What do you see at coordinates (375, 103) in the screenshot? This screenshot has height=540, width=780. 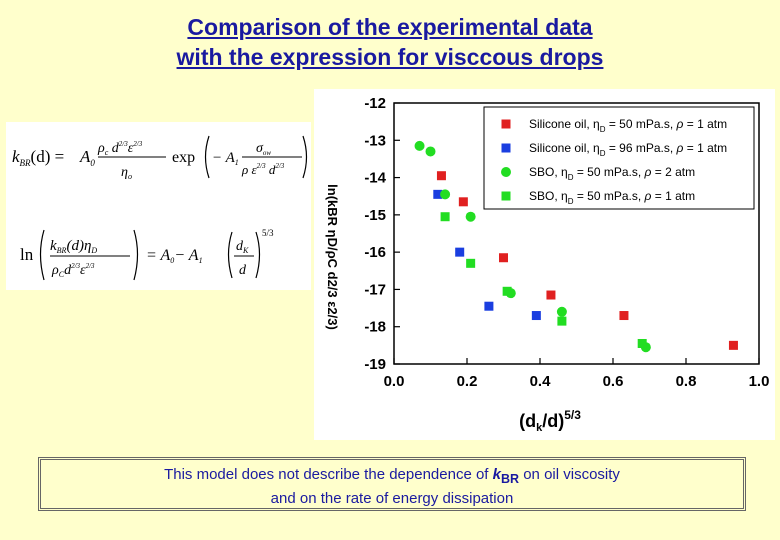 I see `y-tick-label: -12` at bounding box center [375, 103].